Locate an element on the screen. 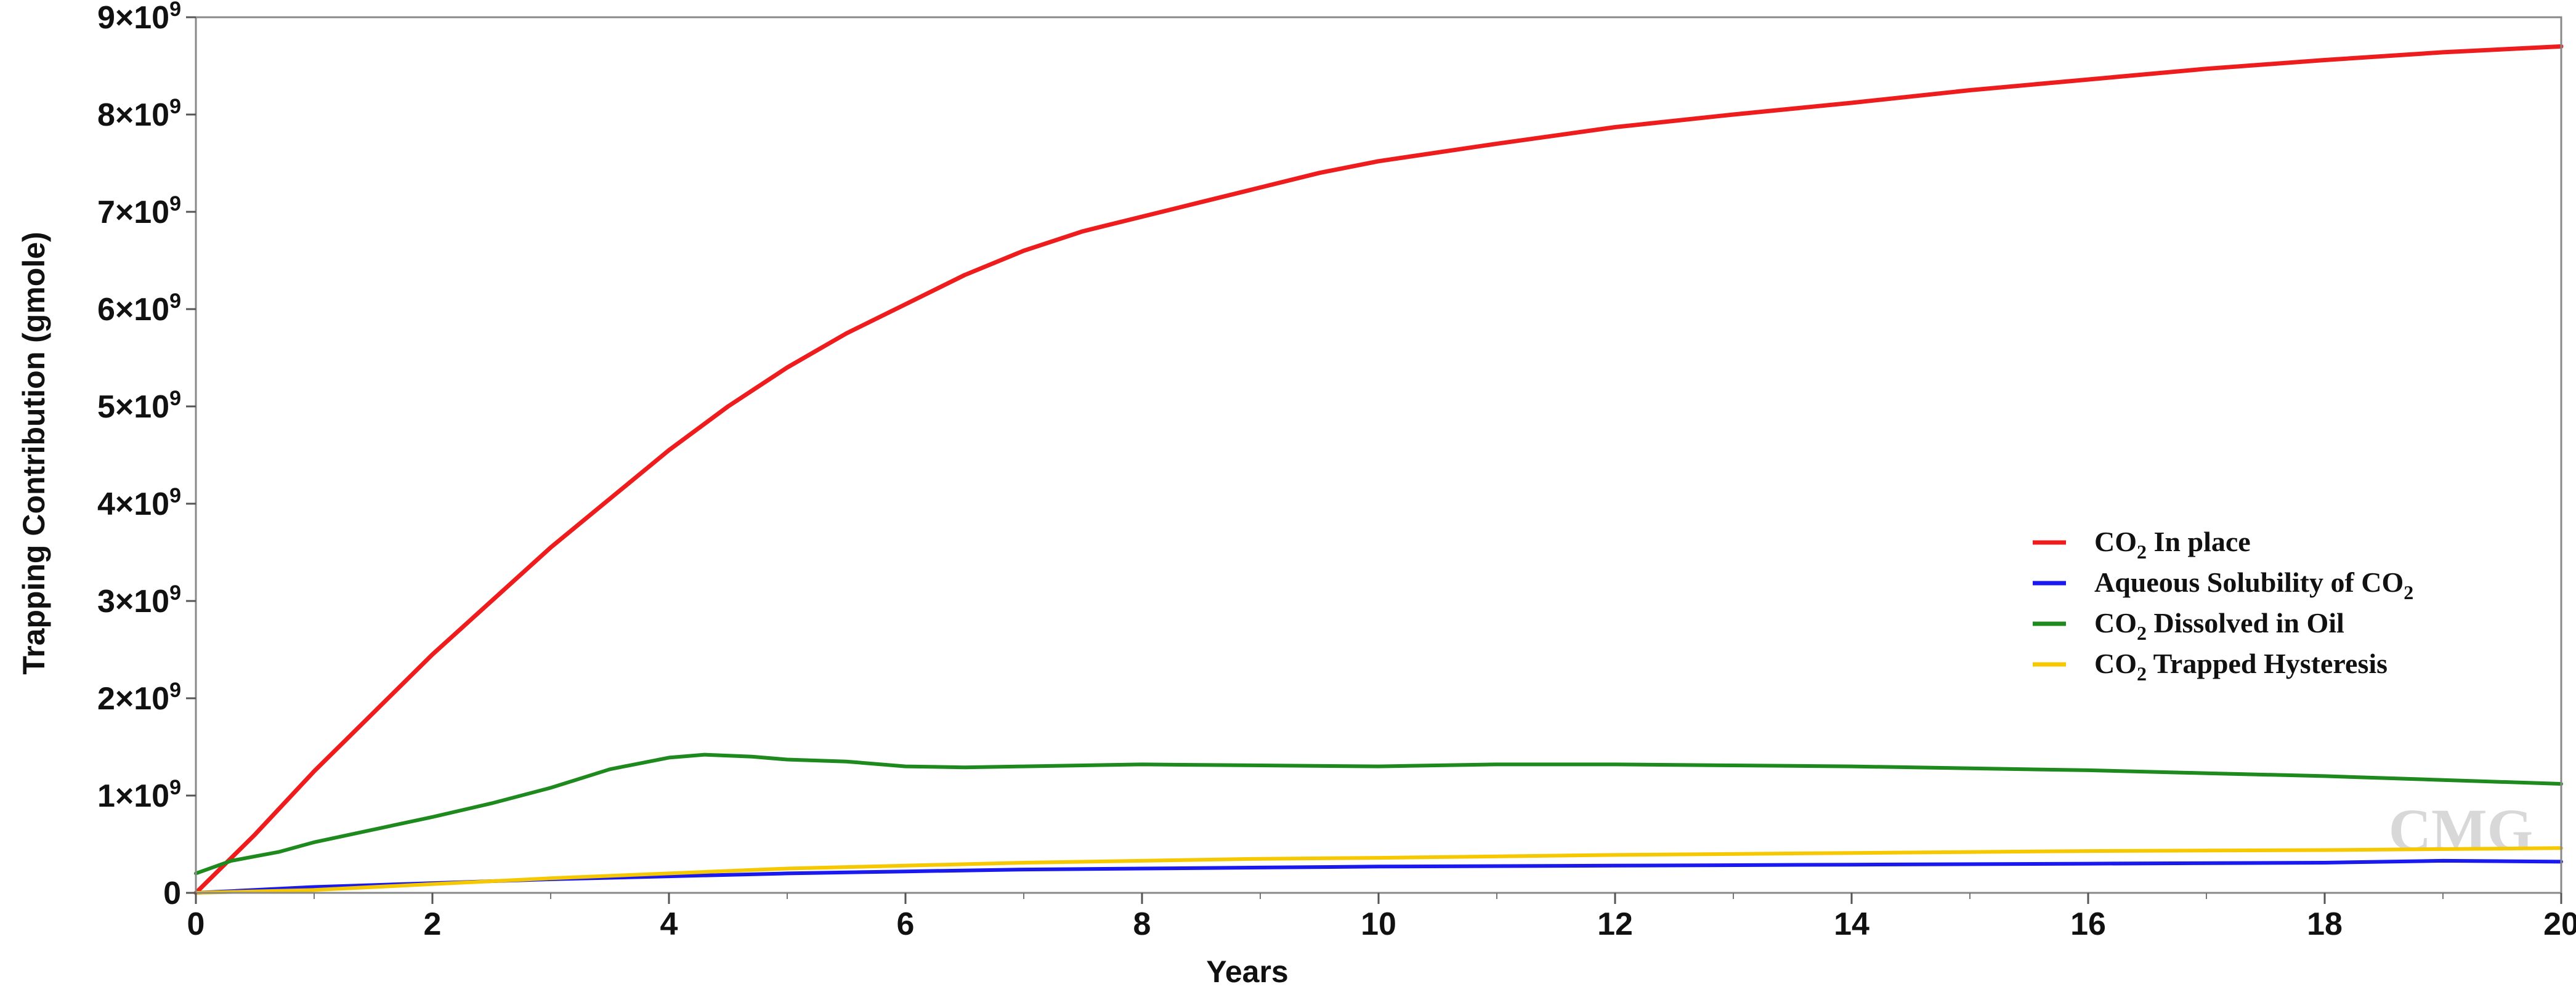  legend-label: CO2 In place is located at coordinates (2172, 544).